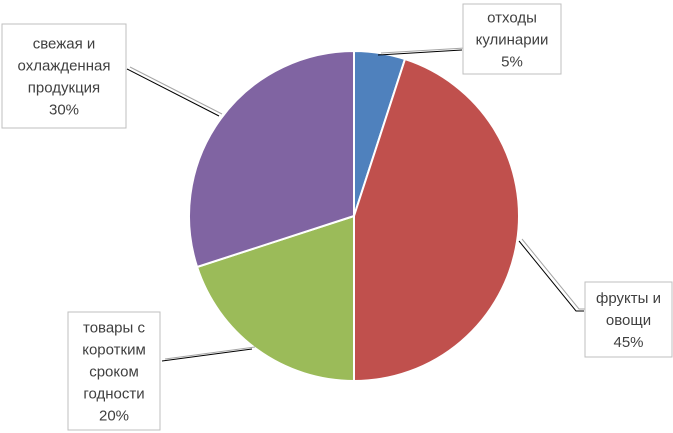  I want to click on data-label-text-0-1: кулинарии, so click(512, 40).